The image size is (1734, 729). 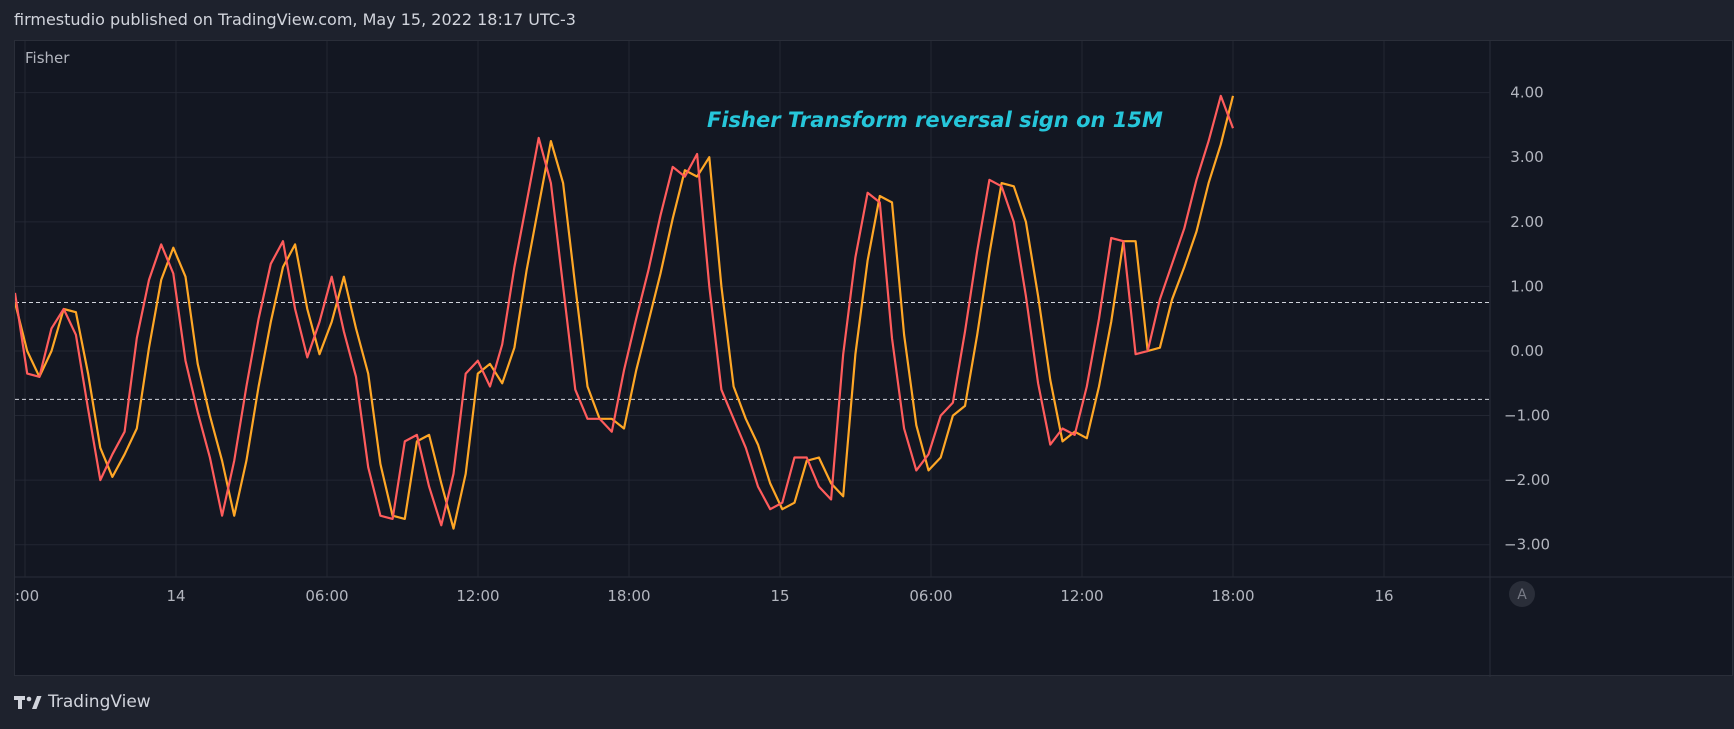 I want to click on y-tick-label: 2.00, so click(x=1526, y=222).